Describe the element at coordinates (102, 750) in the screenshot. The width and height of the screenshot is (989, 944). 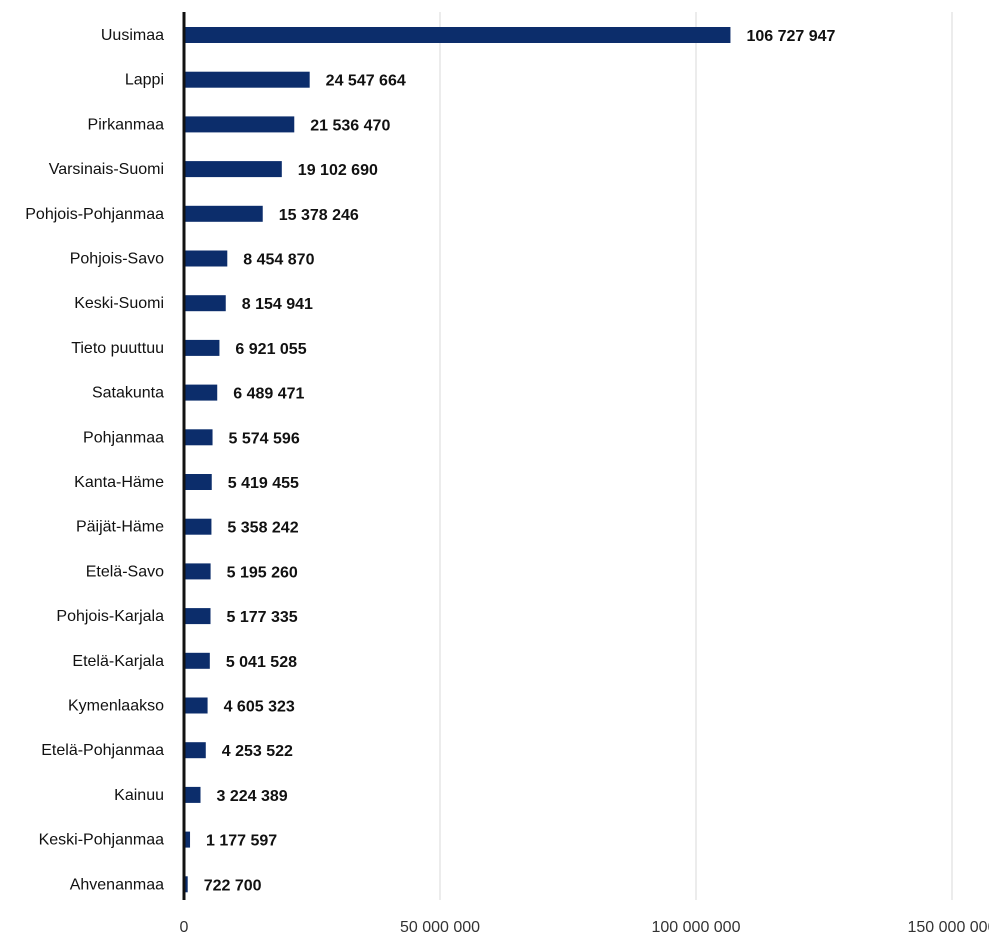
I see `category-label: Etelä-Pohjanmaa` at that location.